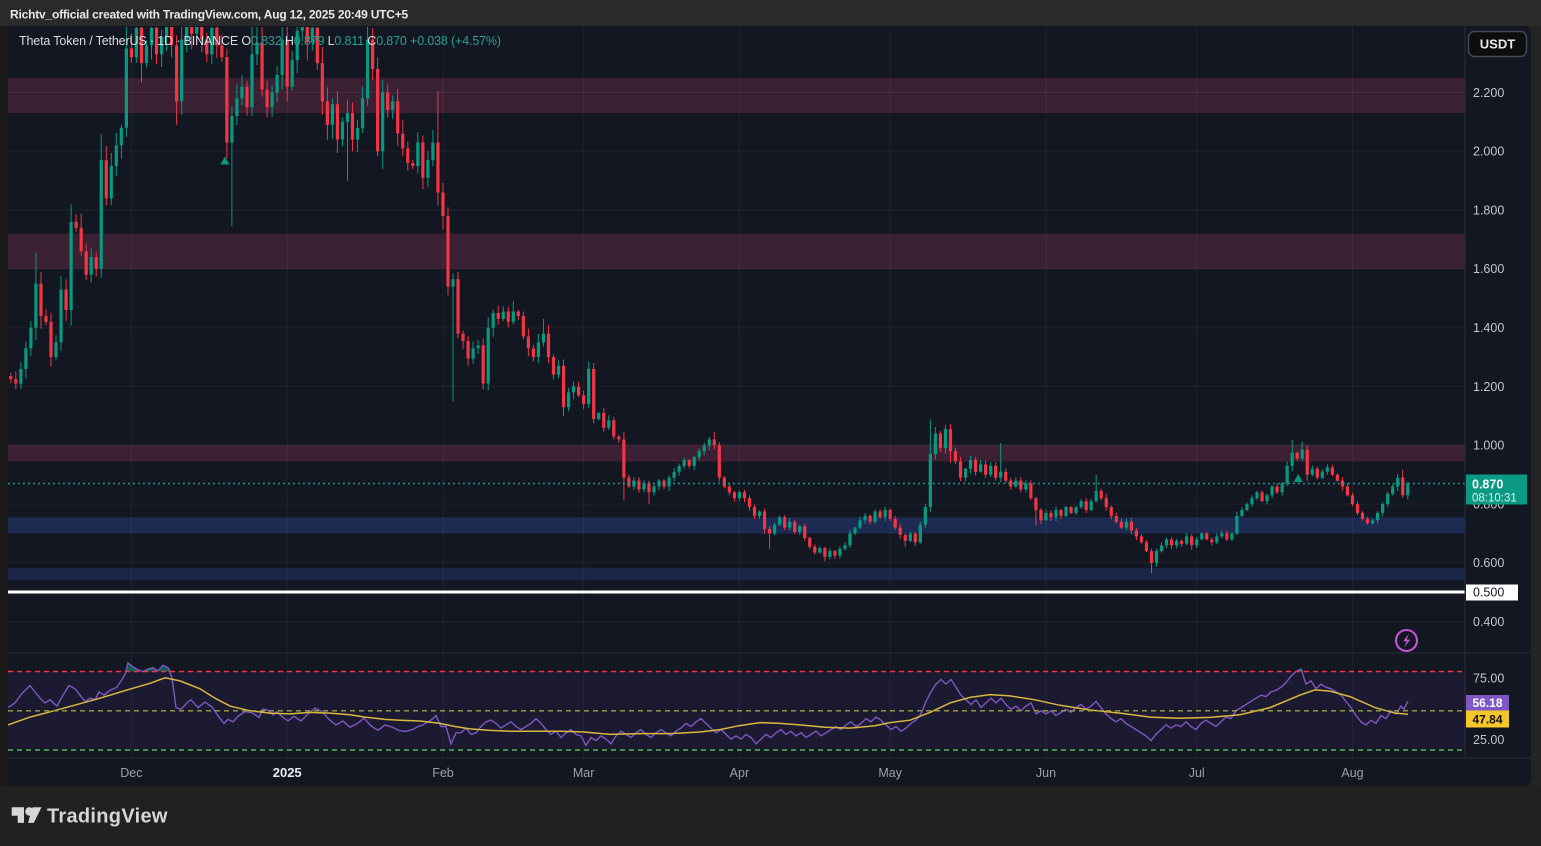 Image resolution: width=1541 pixels, height=846 pixels. Describe the element at coordinates (1488, 593) in the screenshot. I see `svg-text: 0.500` at that location.